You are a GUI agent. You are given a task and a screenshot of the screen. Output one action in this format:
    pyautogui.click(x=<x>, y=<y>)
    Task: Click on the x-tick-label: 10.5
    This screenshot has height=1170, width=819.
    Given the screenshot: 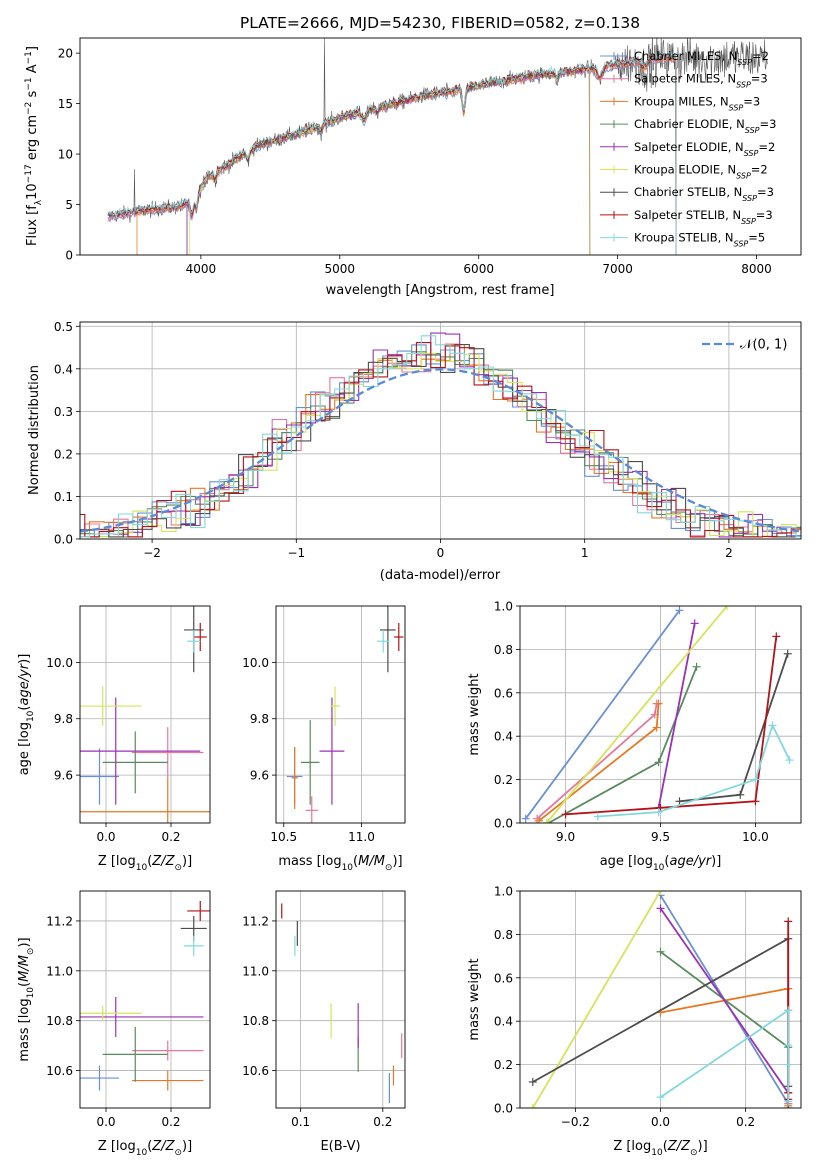 What is the action you would take?
    pyautogui.click(x=283, y=837)
    